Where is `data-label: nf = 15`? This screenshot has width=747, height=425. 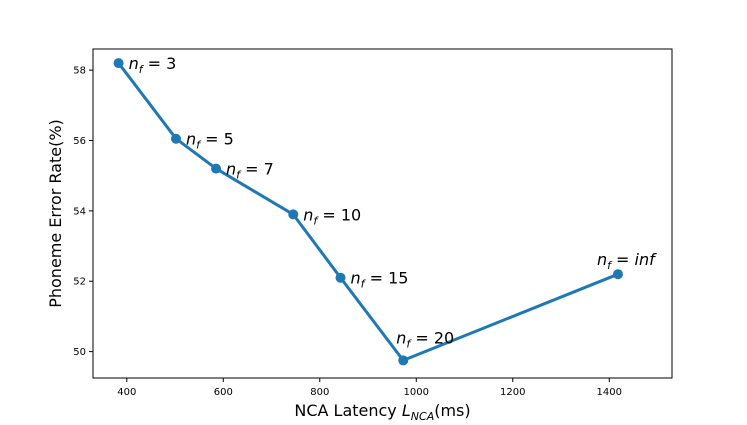 data-label: nf = 15 is located at coordinates (380, 280).